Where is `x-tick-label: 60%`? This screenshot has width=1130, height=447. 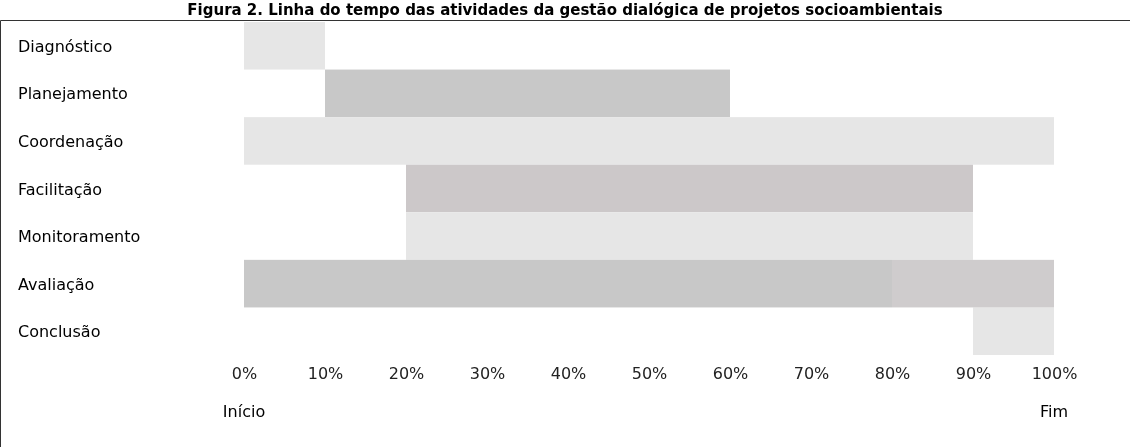
x-tick-label: 60% is located at coordinates (730, 374).